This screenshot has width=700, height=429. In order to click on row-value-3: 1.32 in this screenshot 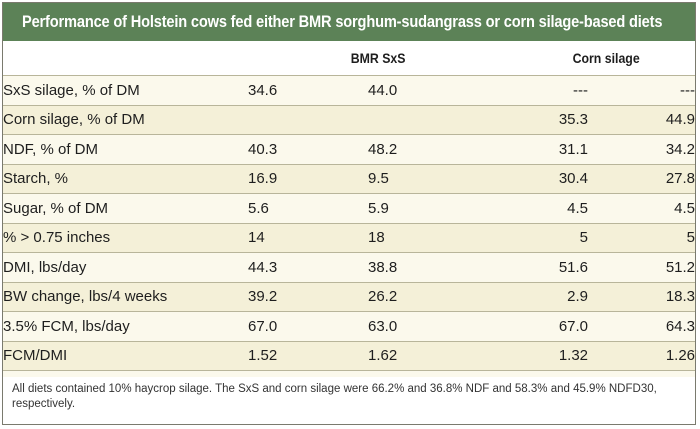, I will do `click(538, 356)`.